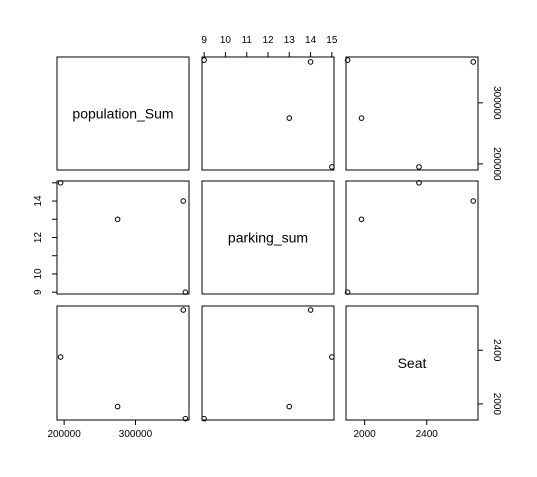  What do you see at coordinates (123, 363) in the screenshot?
I see `panel-Seat-vs-population_Sum` at bounding box center [123, 363].